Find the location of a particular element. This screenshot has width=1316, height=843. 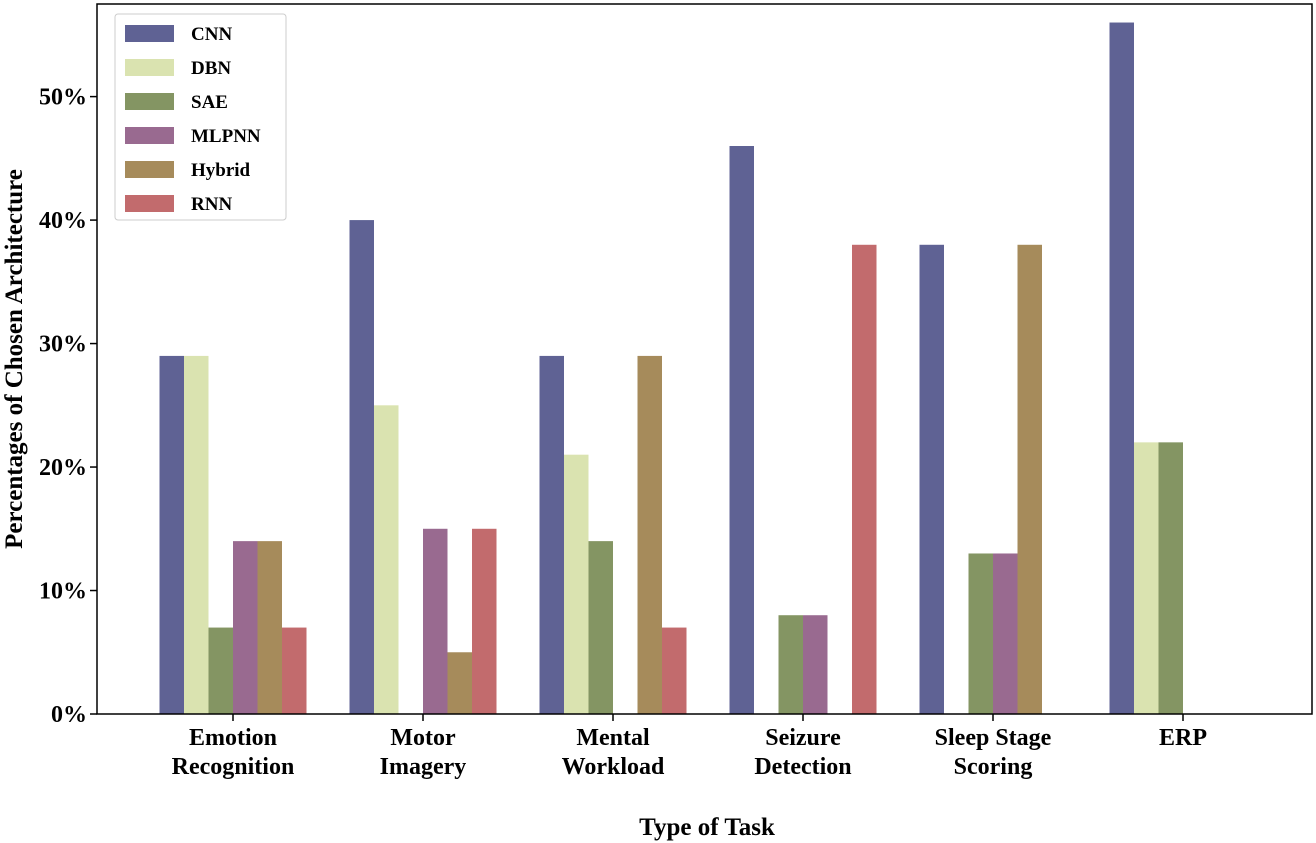

x-tick-label: Mental is located at coordinates (613, 738).